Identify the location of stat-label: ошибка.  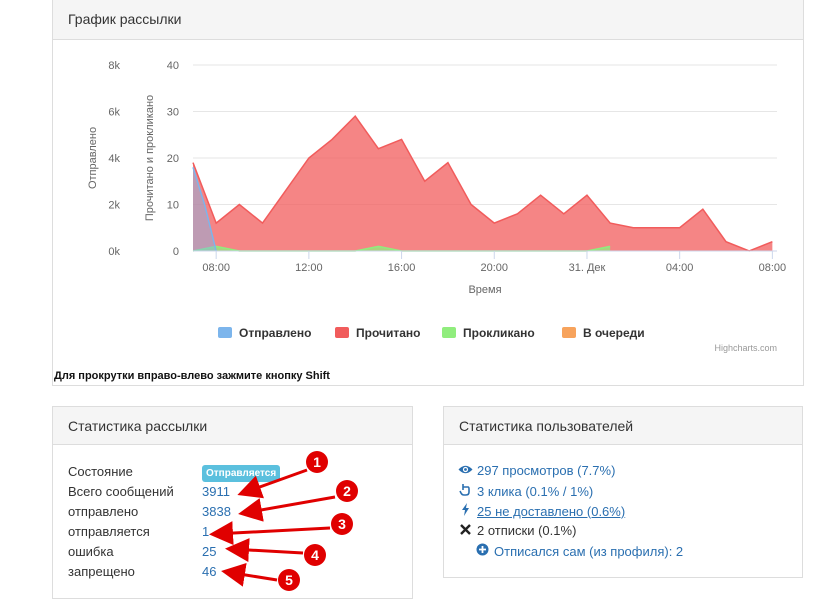
(91, 551).